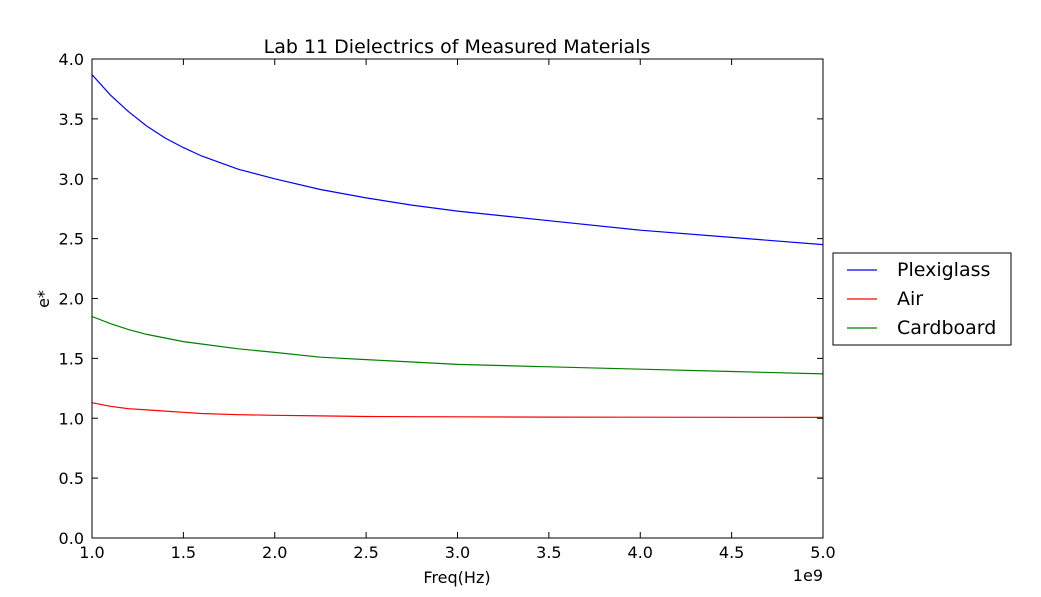 This screenshot has width=1041, height=597. What do you see at coordinates (183, 552) in the screenshot?
I see `x-tick-label: 1.5` at bounding box center [183, 552].